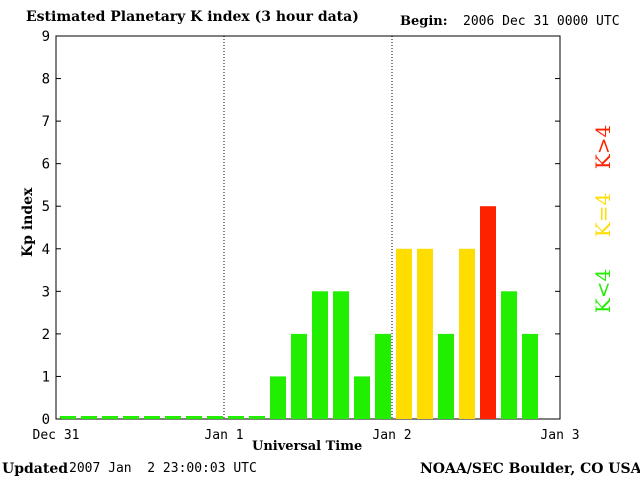 The image size is (640, 480). What do you see at coordinates (46, 420) in the screenshot?
I see `y-tick-label-0: 0` at bounding box center [46, 420].